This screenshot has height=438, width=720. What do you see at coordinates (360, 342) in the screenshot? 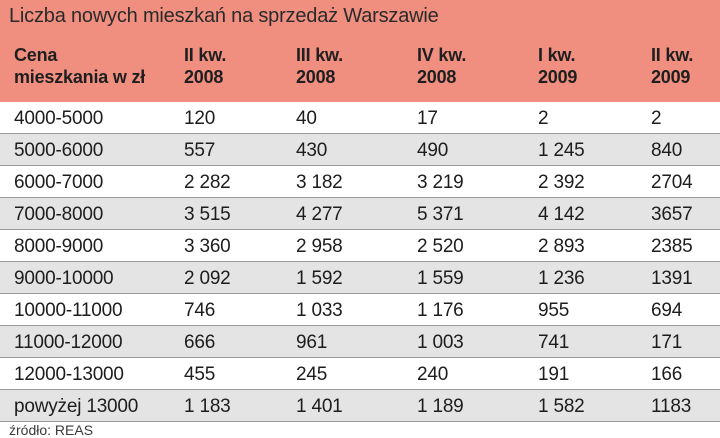
I see `table-row: 11000-12000 666 961 1 003 741 171` at bounding box center [360, 342].